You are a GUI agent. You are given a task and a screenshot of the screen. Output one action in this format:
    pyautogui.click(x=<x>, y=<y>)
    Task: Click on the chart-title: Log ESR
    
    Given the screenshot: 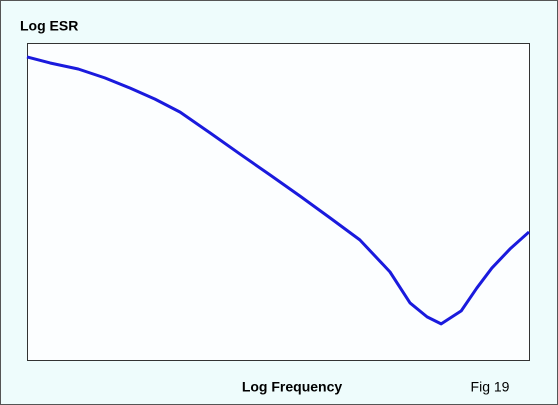 What is the action you would take?
    pyautogui.click(x=49, y=26)
    